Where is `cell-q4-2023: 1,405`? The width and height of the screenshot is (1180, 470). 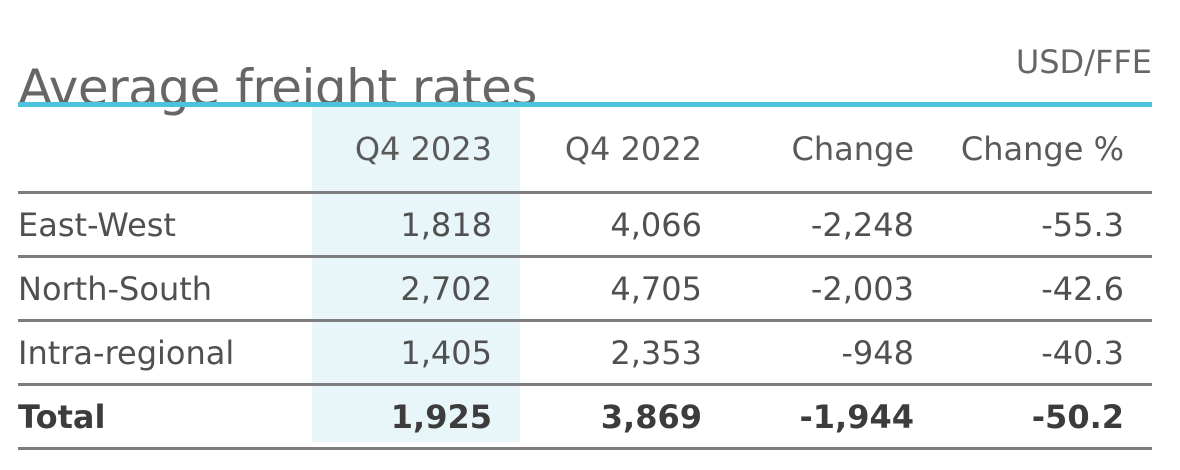 cell-q4-2023: 1,405 is located at coordinates (416, 353).